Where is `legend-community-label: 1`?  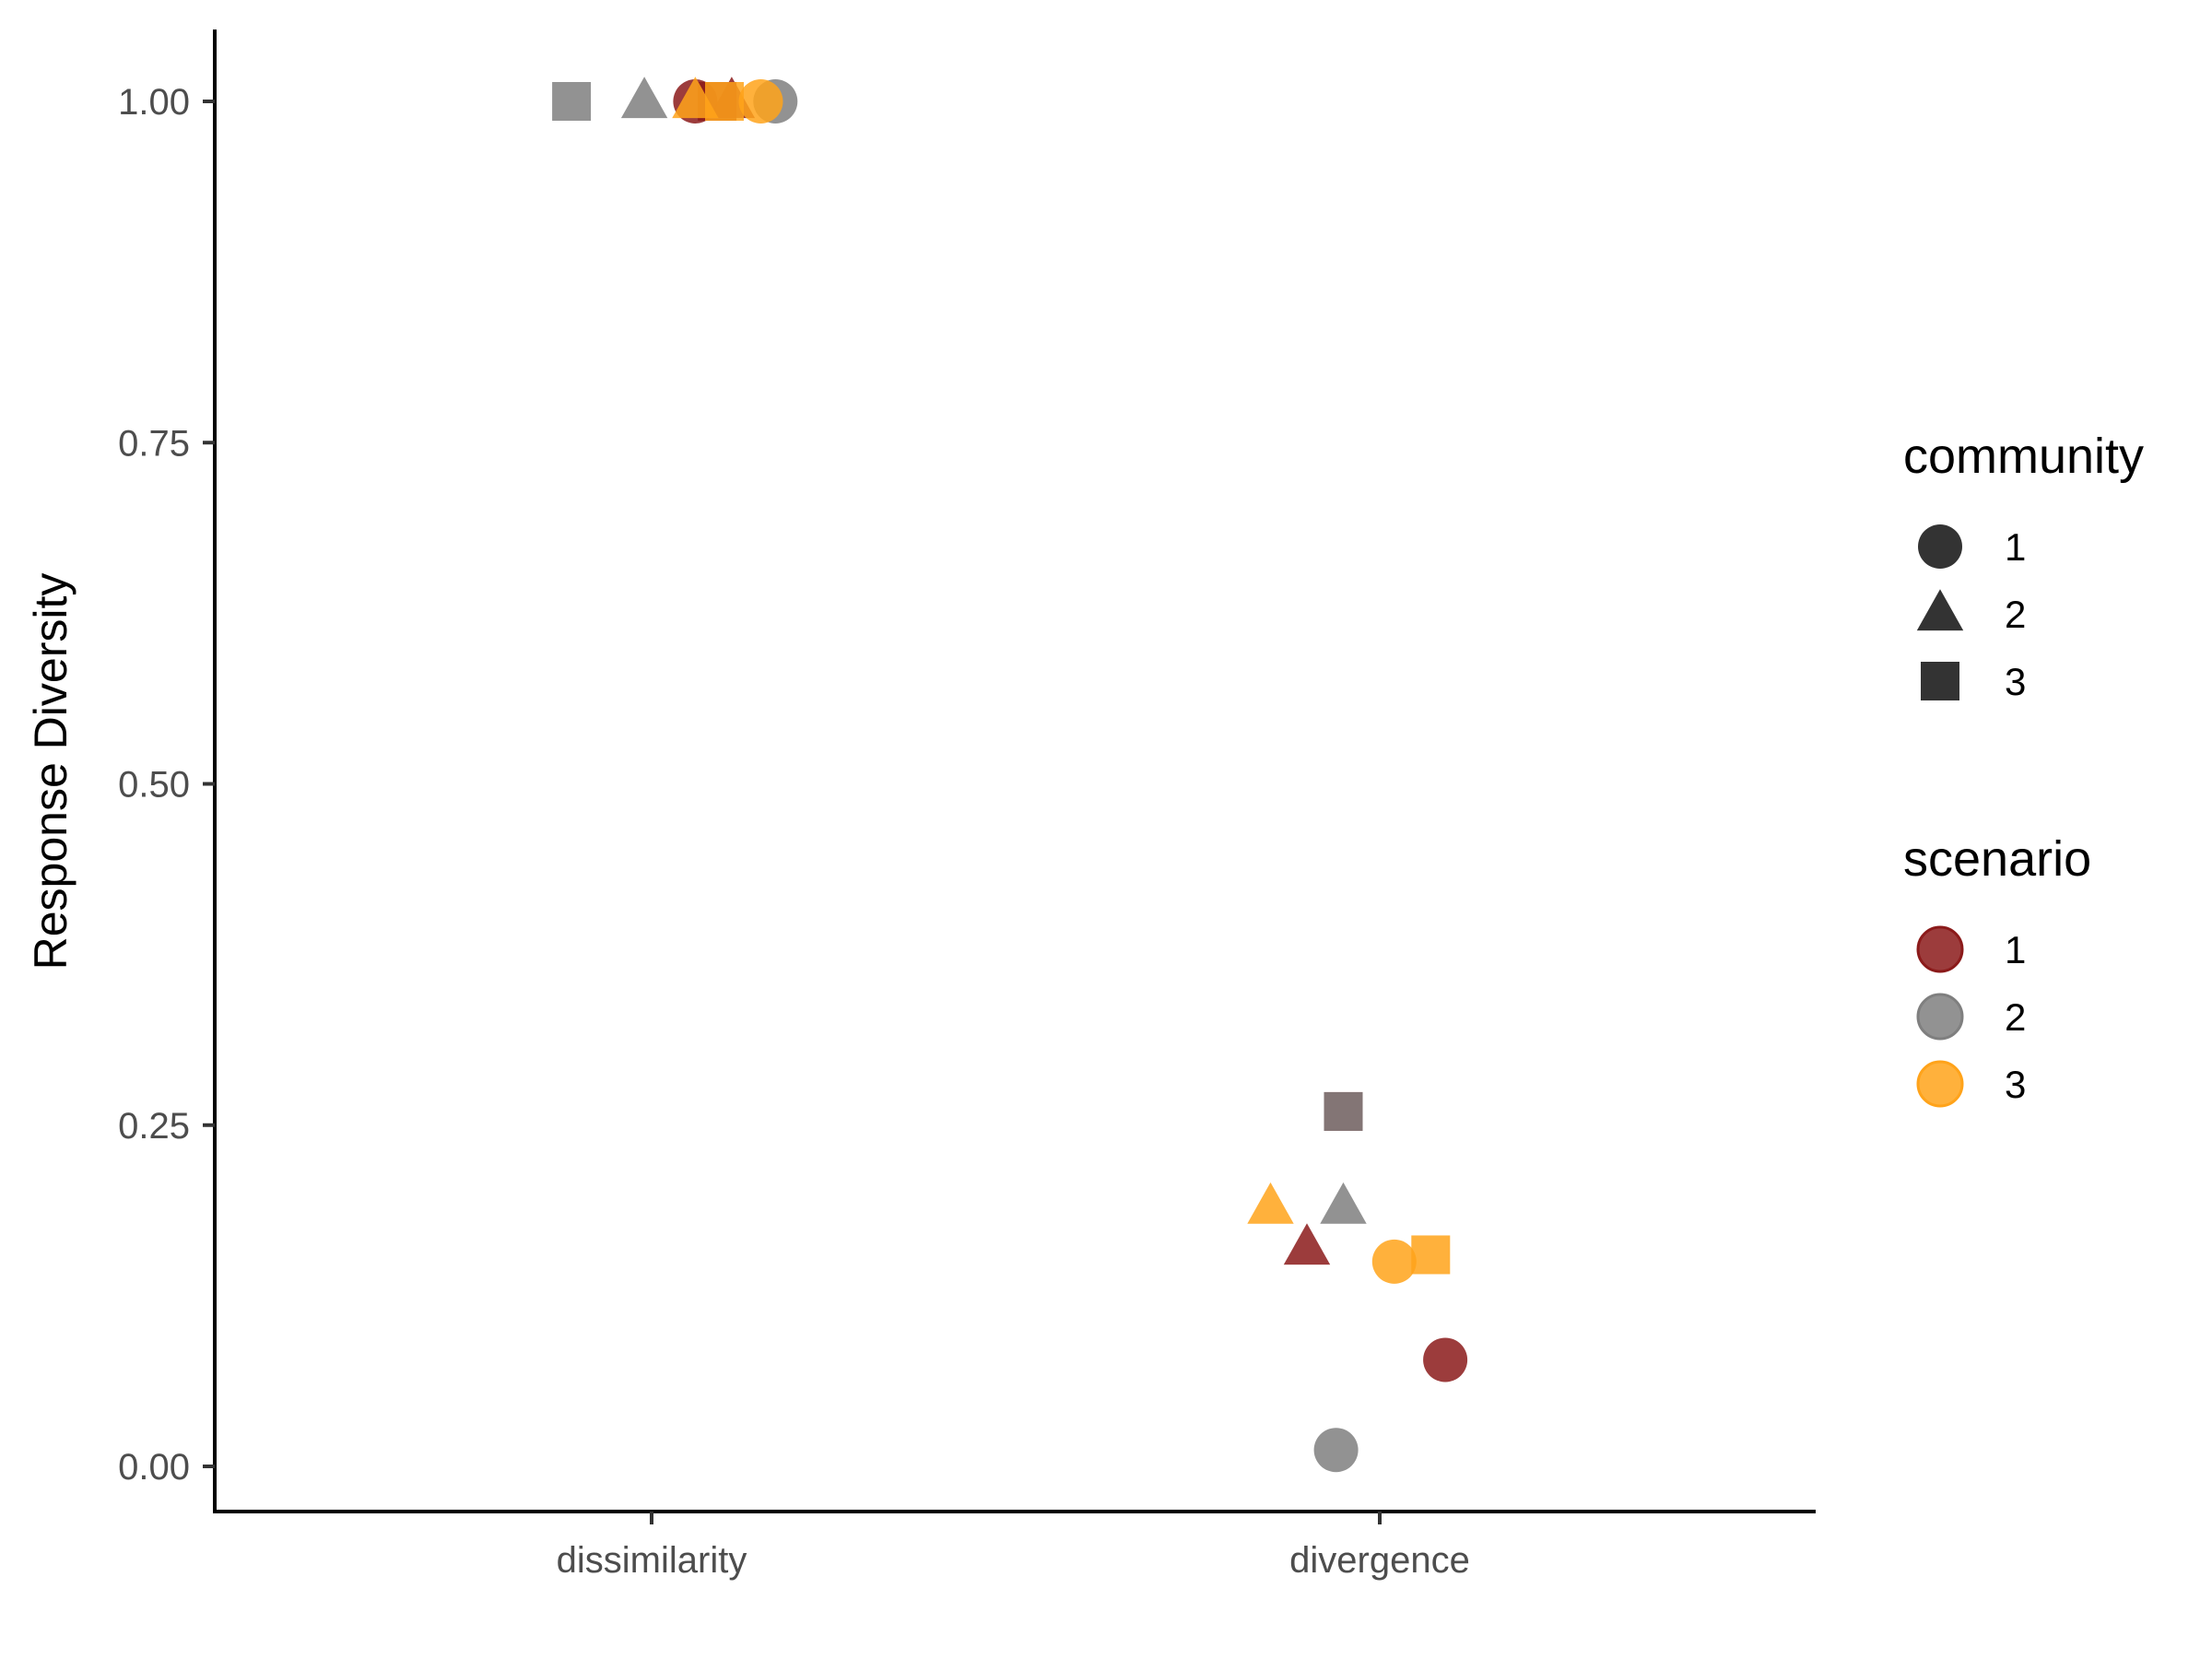
legend-community-label: 1 is located at coordinates (2015, 547).